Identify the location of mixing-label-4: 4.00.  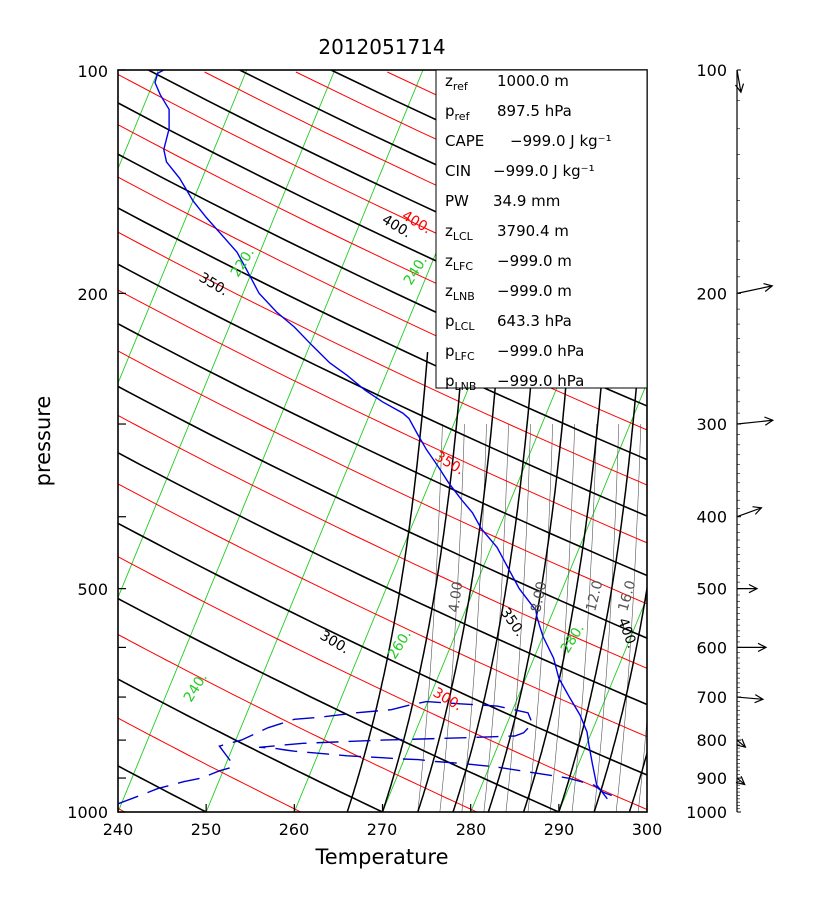
(456, 596).